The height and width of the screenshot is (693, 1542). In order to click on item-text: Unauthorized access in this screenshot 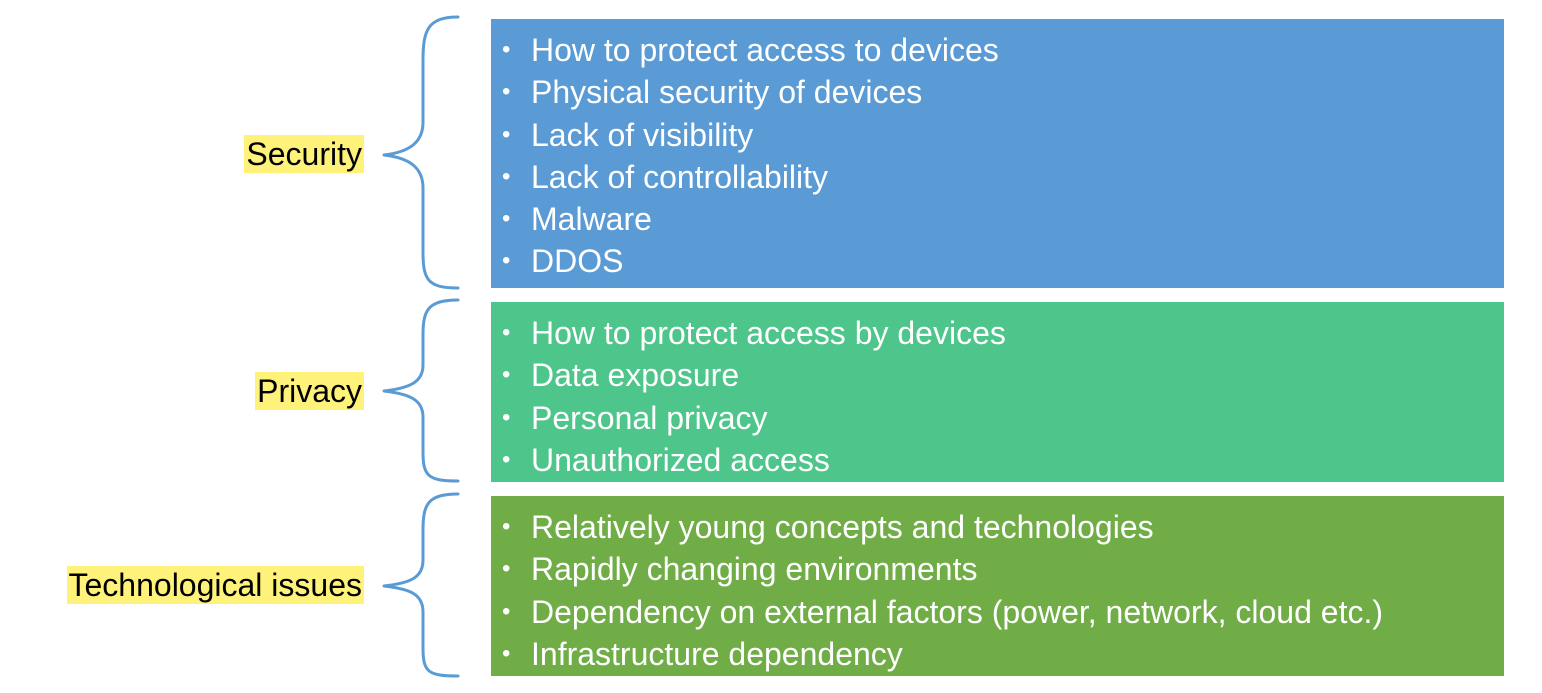, I will do `click(680, 459)`.